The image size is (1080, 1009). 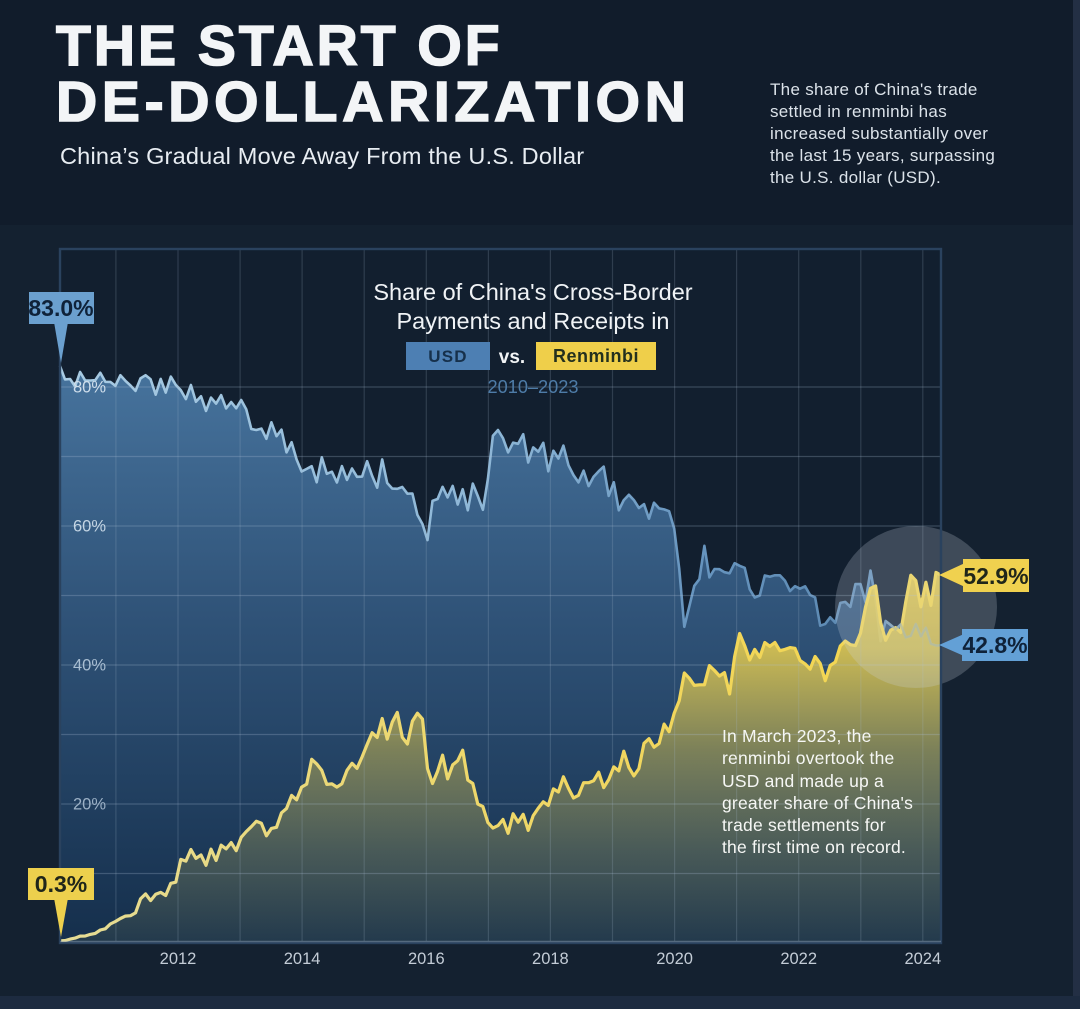 I want to click on svg-text: 20%, so click(x=89, y=805).